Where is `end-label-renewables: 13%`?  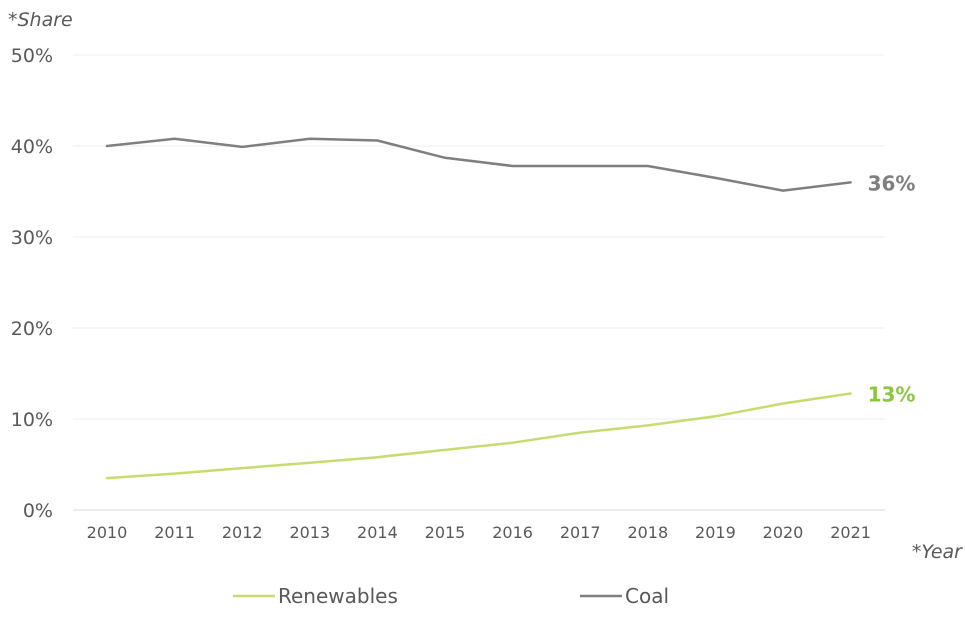
end-label-renewables: 13% is located at coordinates (892, 395).